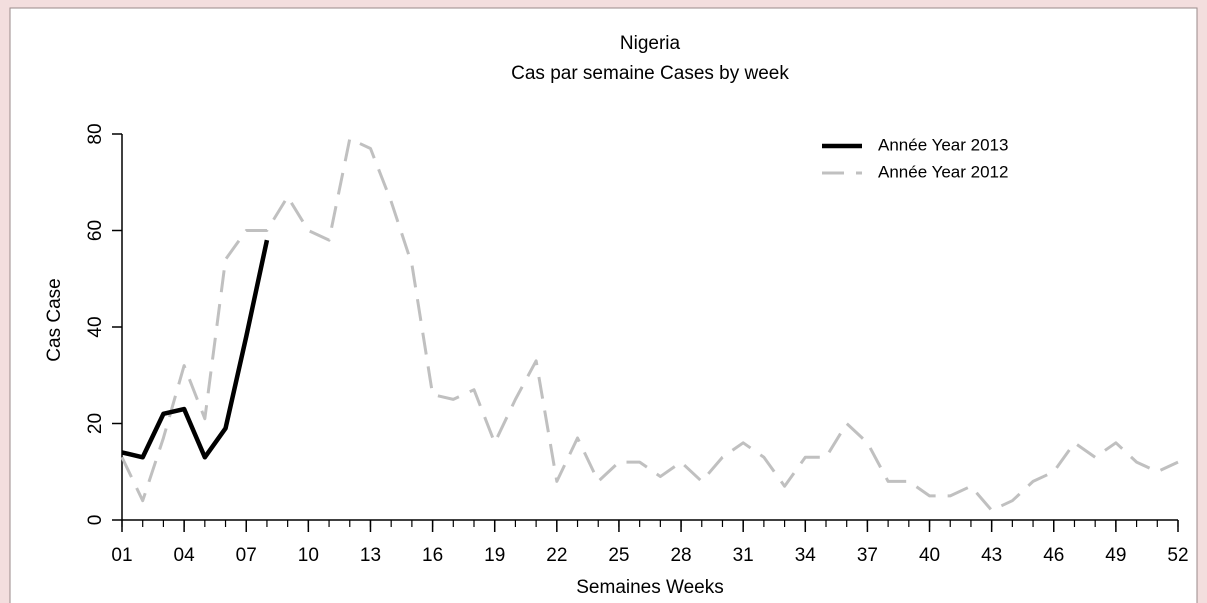 This screenshot has height=603, width=1207. I want to click on x-axis-label: Semaines Weeks, so click(650, 587).